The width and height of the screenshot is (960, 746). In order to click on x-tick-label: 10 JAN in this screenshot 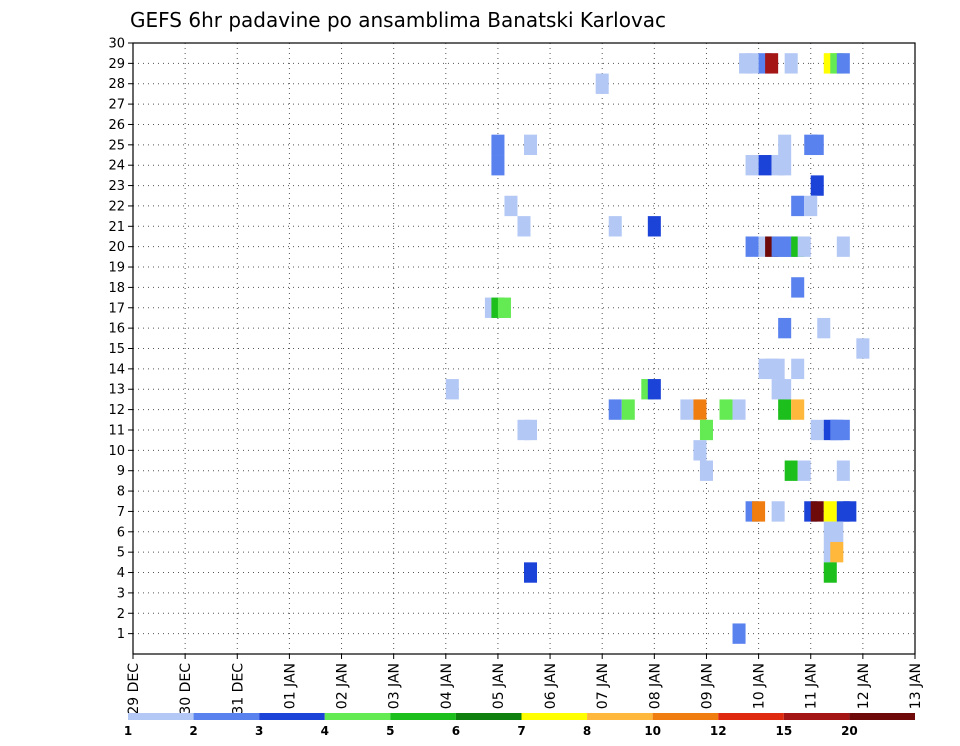, I will do `click(760, 686)`.